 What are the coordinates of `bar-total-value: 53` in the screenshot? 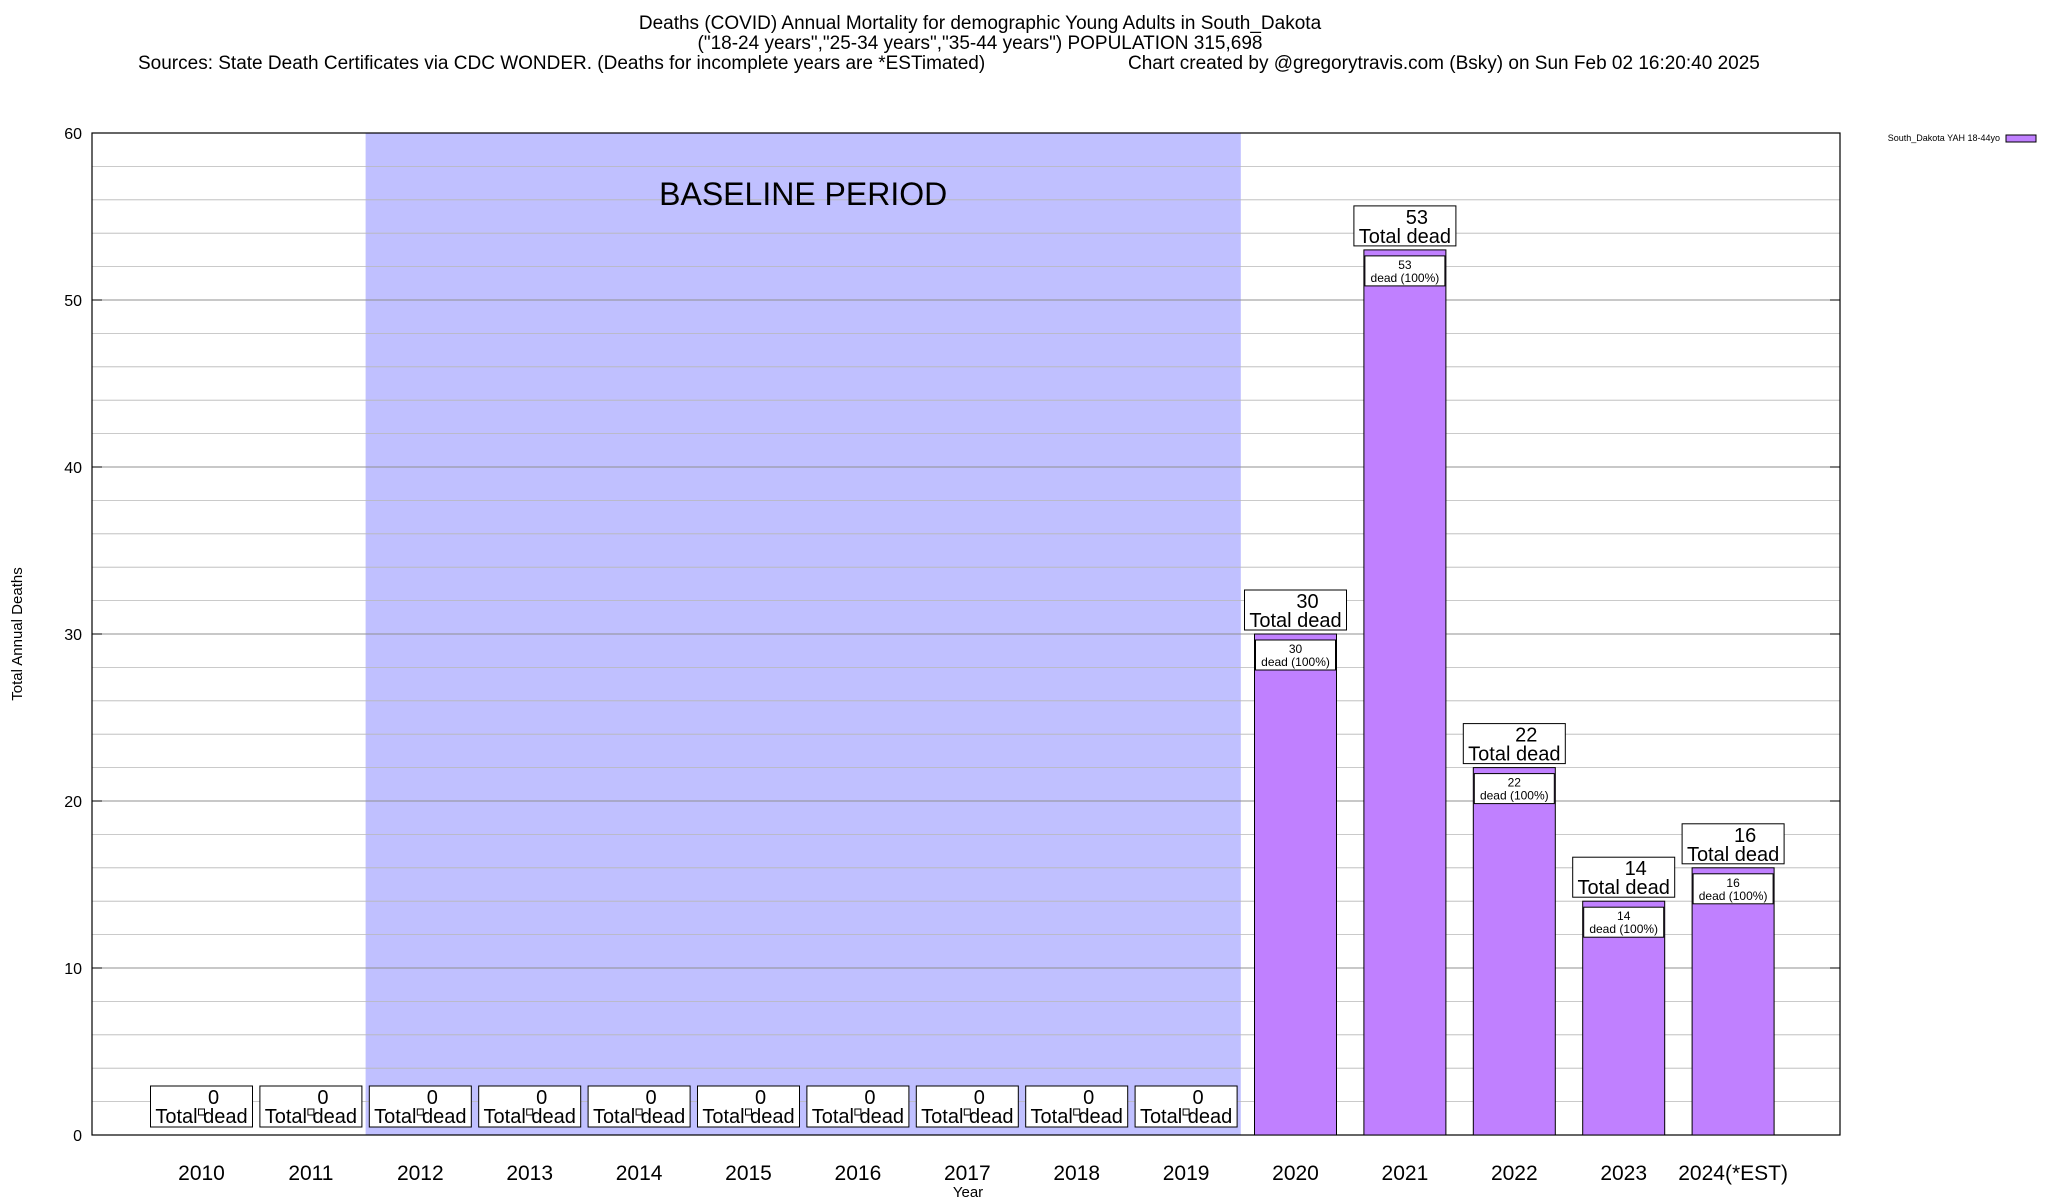 It's located at (1417, 218).